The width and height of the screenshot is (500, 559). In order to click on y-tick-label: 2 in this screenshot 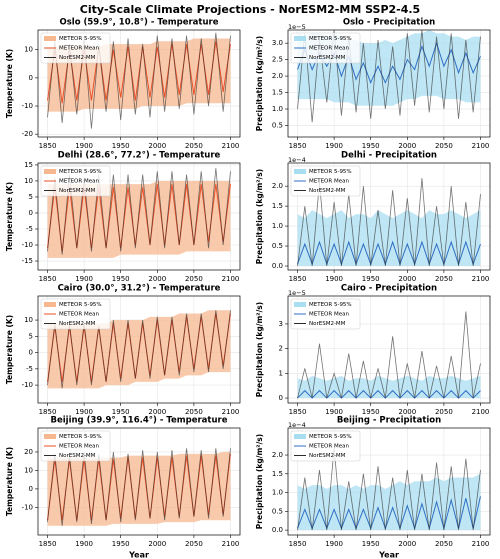, I will do `click(281, 349)`.